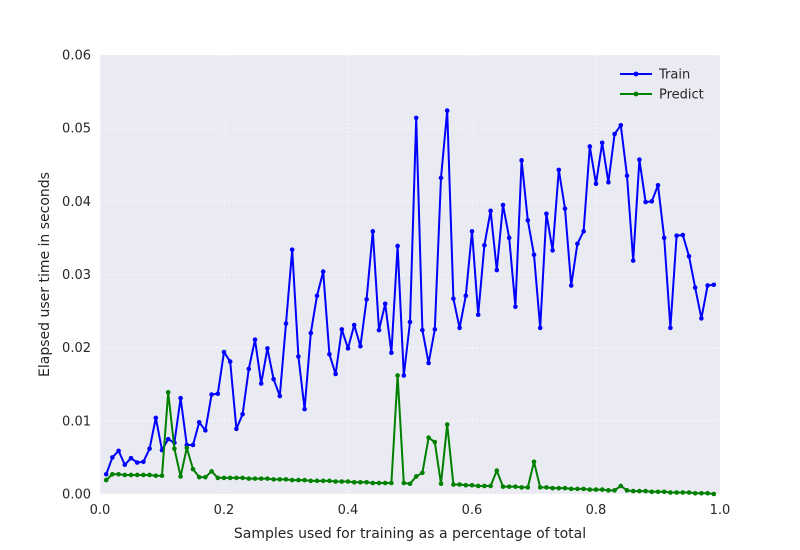 The height and width of the screenshot is (550, 800). Describe the element at coordinates (100, 510) in the screenshot. I see `x-tick-label: 0.0` at that location.